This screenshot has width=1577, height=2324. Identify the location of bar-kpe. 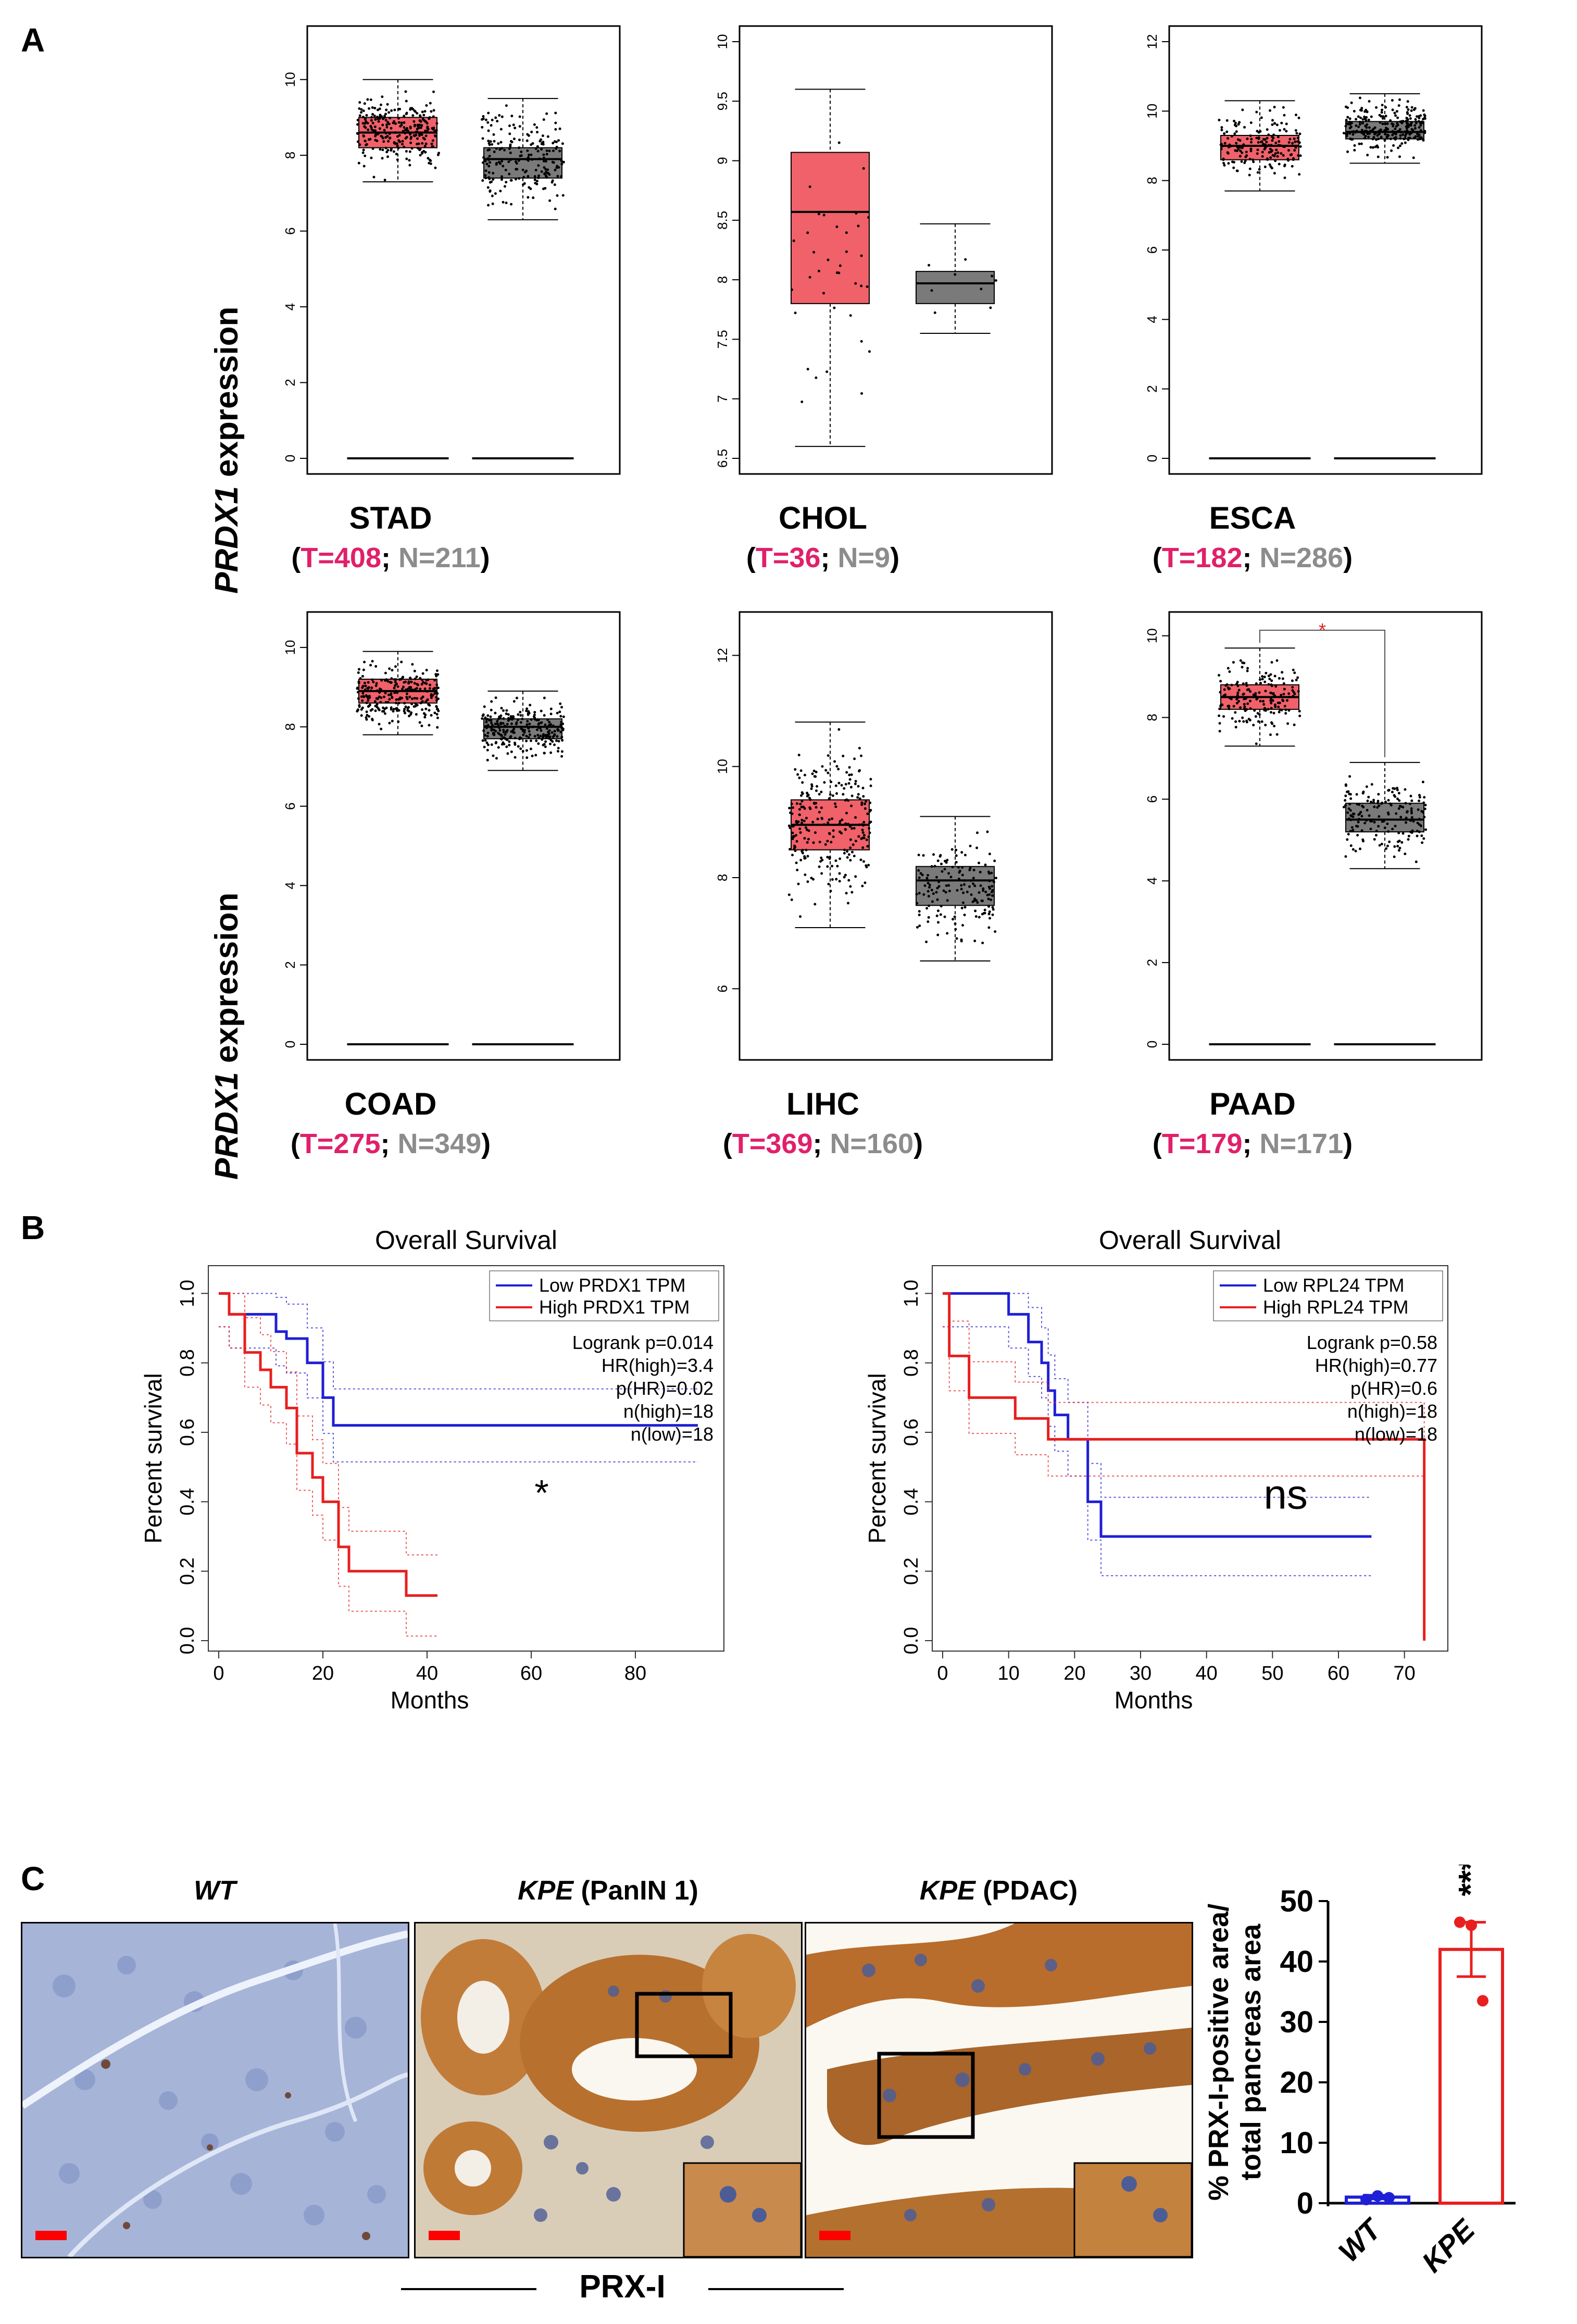
(1471, 2076).